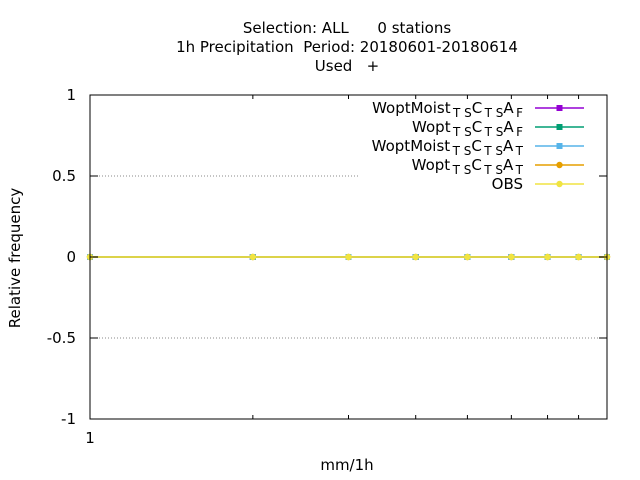 This screenshot has width=640, height=480. Describe the element at coordinates (61, 338) in the screenshot. I see `y-tick-label: -0.5` at that location.